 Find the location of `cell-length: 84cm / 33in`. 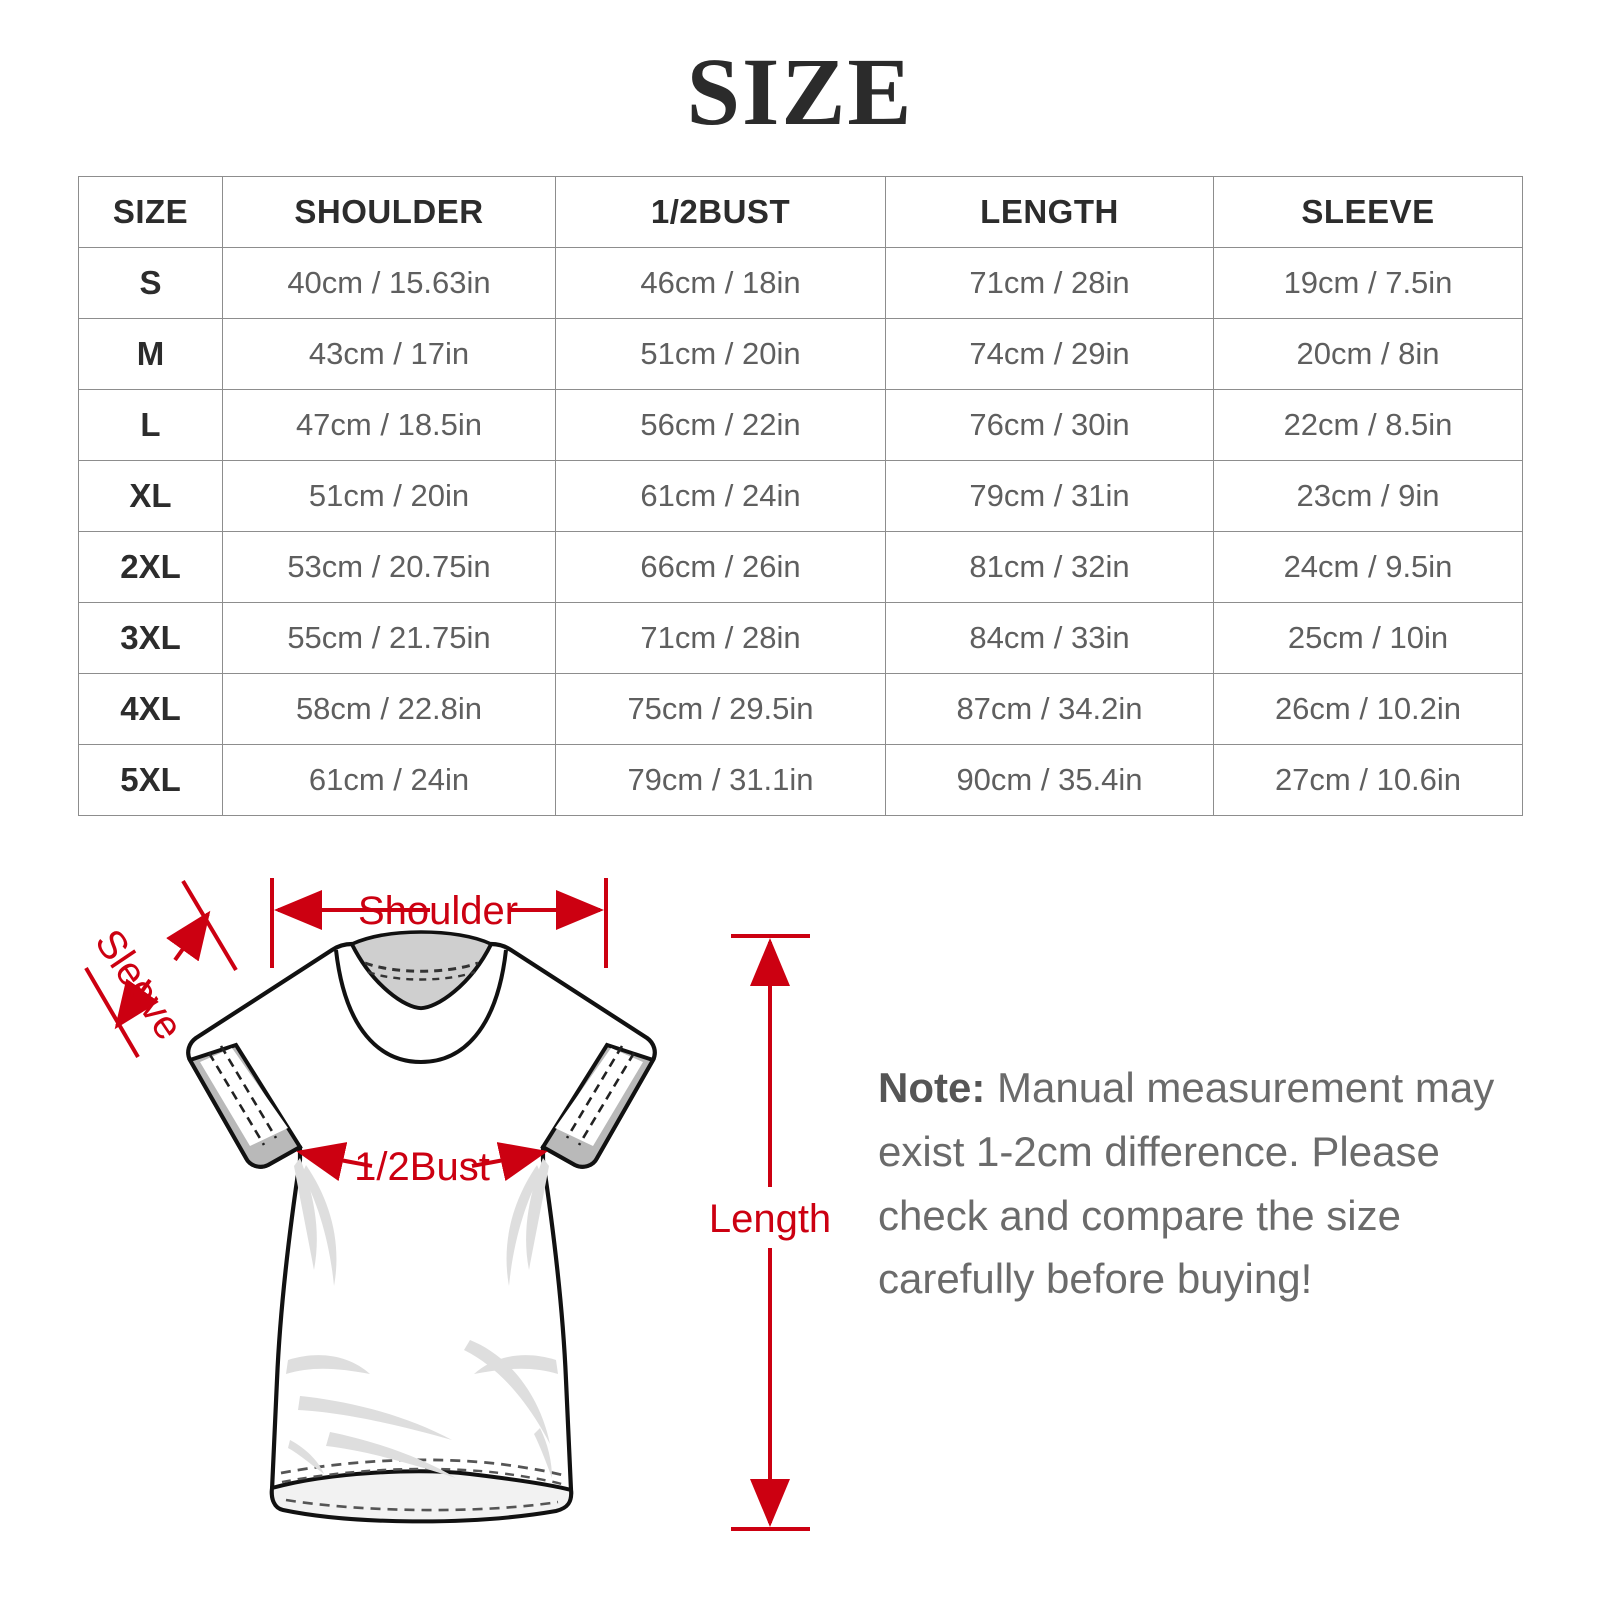

cell-length: 84cm / 33in is located at coordinates (1049, 638).